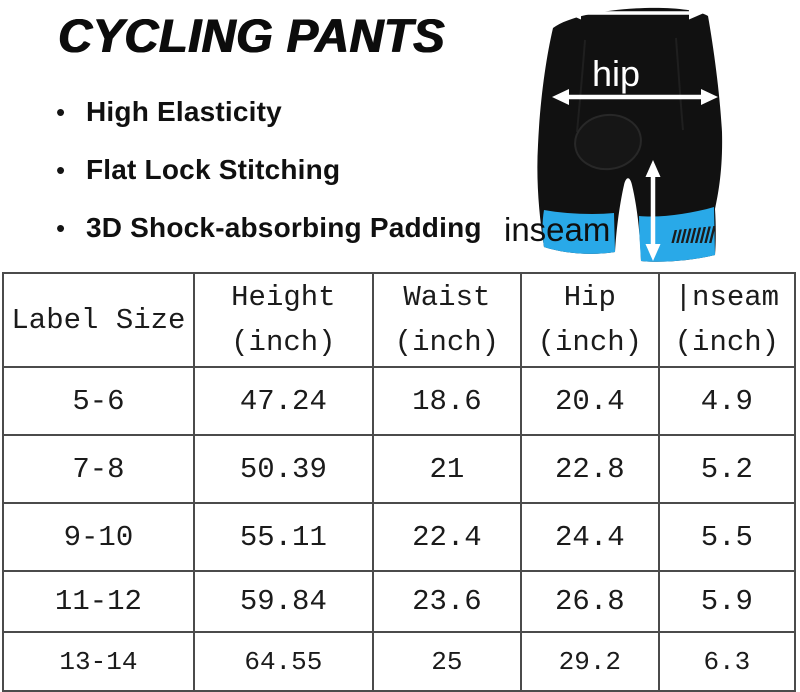 The image size is (800, 692). I want to click on shorts-diagram: hip inseam, so click(613, 134).